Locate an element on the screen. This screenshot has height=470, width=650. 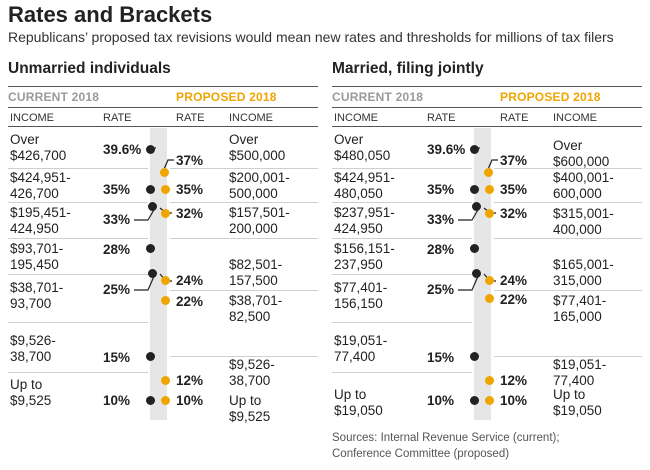
current-income: $38,701- 93,700 is located at coordinates (37, 295).